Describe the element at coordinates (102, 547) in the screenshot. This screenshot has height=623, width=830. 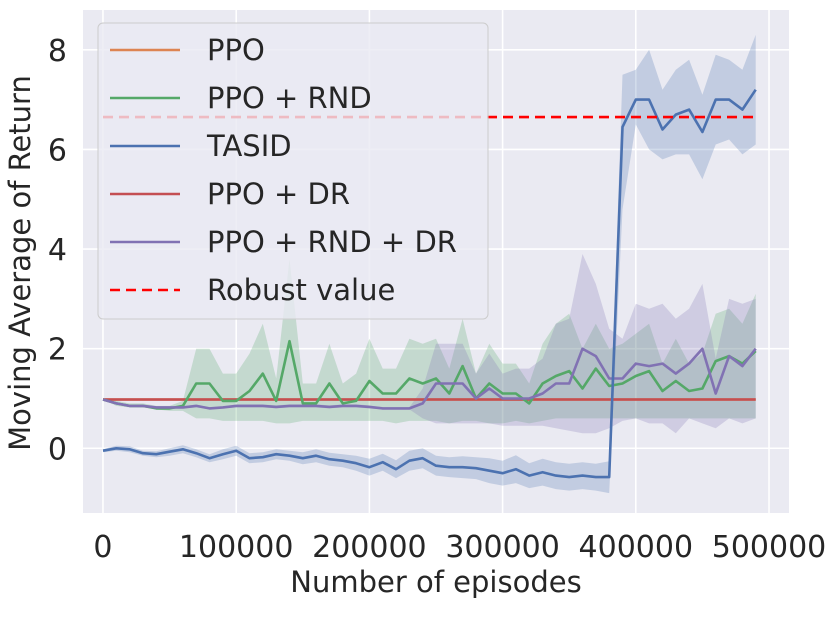
I see `x-tick-label: 0` at that location.